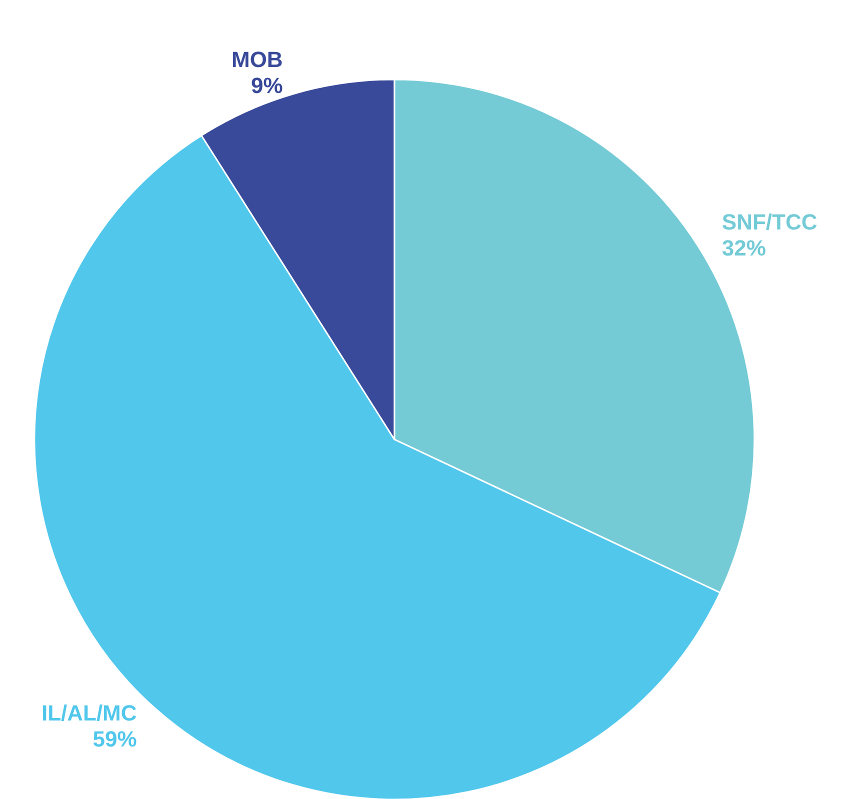 The width and height of the screenshot is (850, 799). Describe the element at coordinates (257, 59) in the screenshot. I see `slice-label: MOB` at that location.